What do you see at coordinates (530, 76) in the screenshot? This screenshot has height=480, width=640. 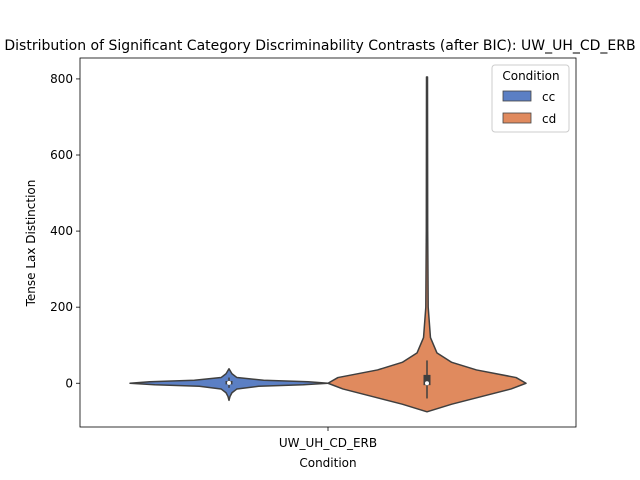 I see `legend-title: Condition` at bounding box center [530, 76].